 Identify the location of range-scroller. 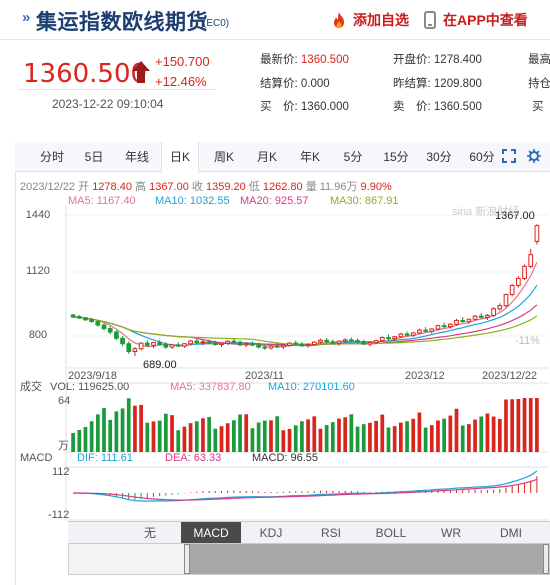
(309, 559).